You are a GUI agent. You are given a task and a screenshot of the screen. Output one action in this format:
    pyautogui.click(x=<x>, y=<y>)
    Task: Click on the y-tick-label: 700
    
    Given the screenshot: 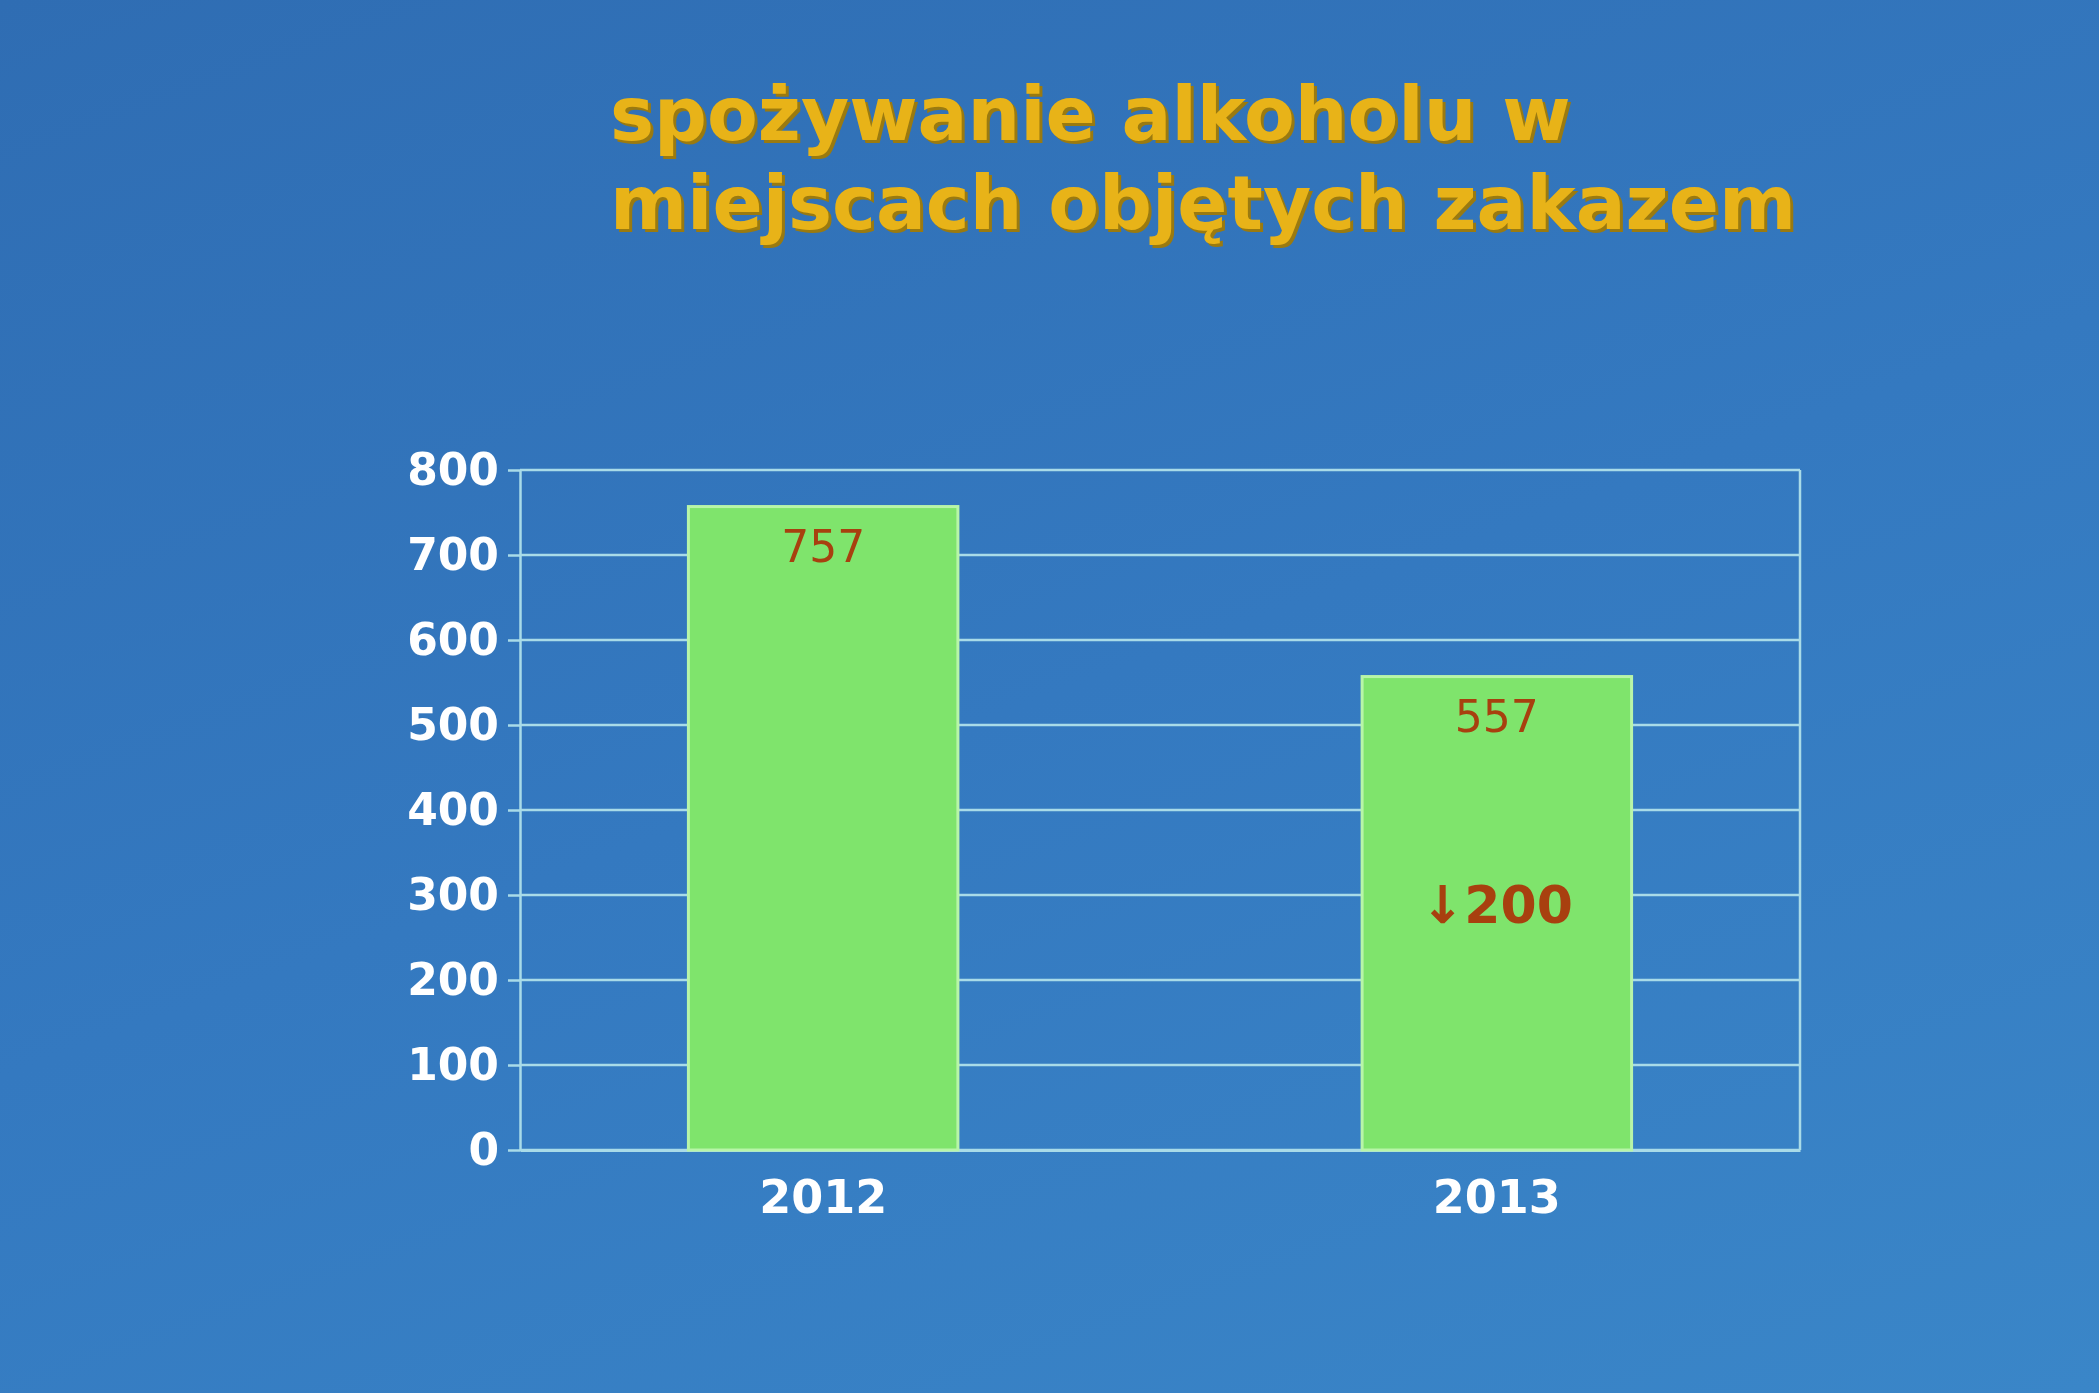 What is the action you would take?
    pyautogui.click(x=453, y=554)
    